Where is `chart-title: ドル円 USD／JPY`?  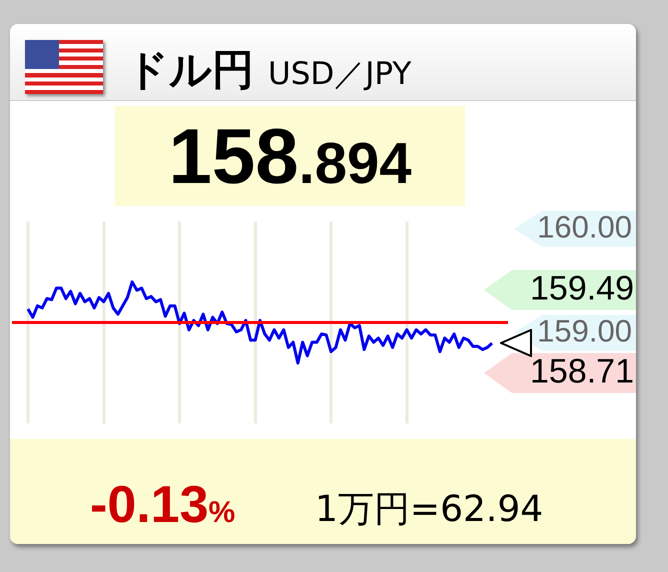 chart-title: ドル円 USD／JPY is located at coordinates (269, 69).